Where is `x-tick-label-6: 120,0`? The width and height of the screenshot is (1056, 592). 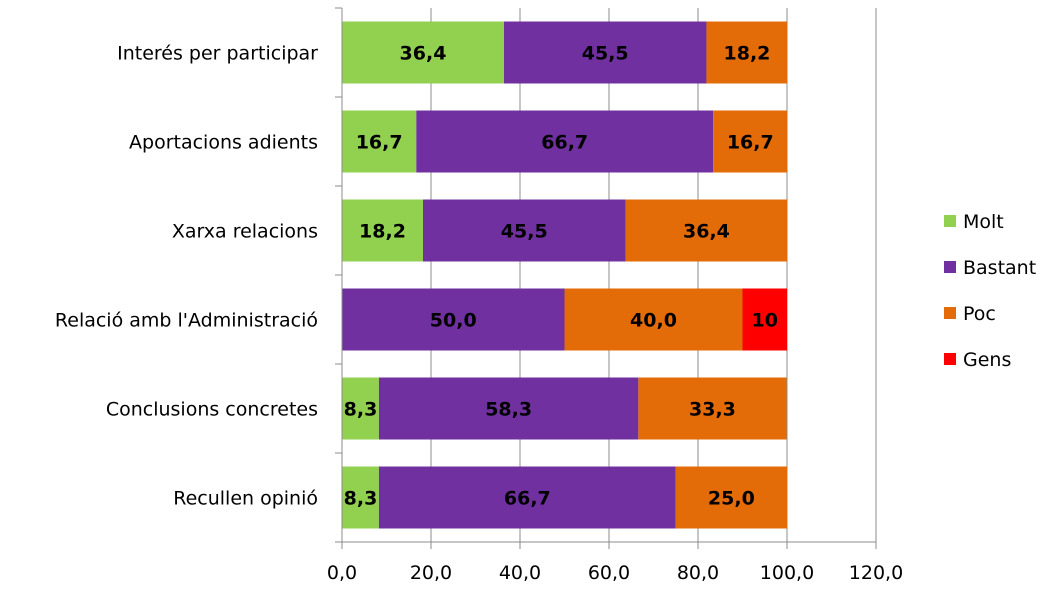 x-tick-label-6: 120,0 is located at coordinates (876, 573).